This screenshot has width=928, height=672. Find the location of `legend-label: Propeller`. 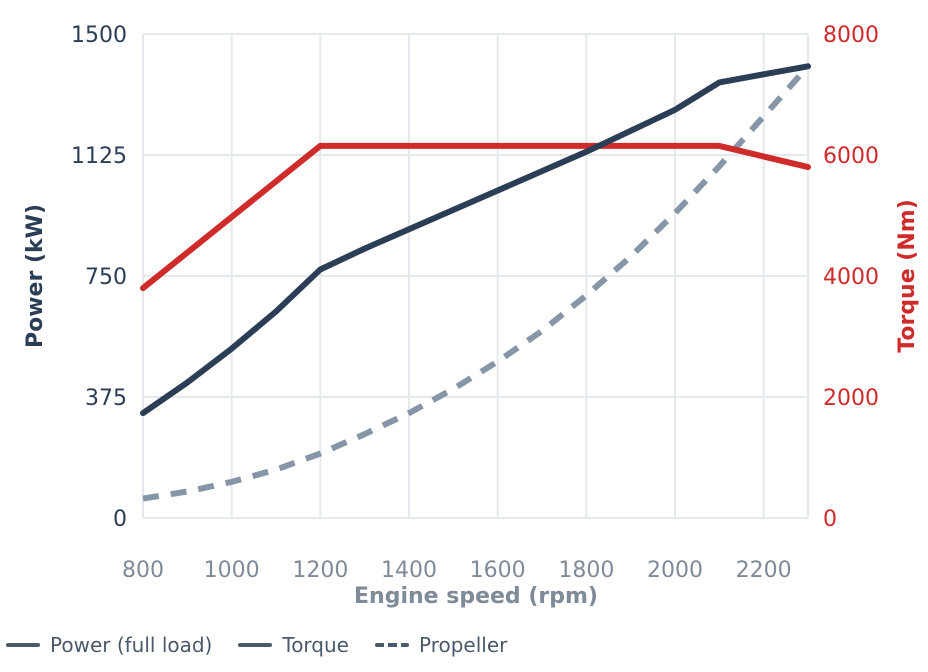

legend-label: Propeller is located at coordinates (463, 645).